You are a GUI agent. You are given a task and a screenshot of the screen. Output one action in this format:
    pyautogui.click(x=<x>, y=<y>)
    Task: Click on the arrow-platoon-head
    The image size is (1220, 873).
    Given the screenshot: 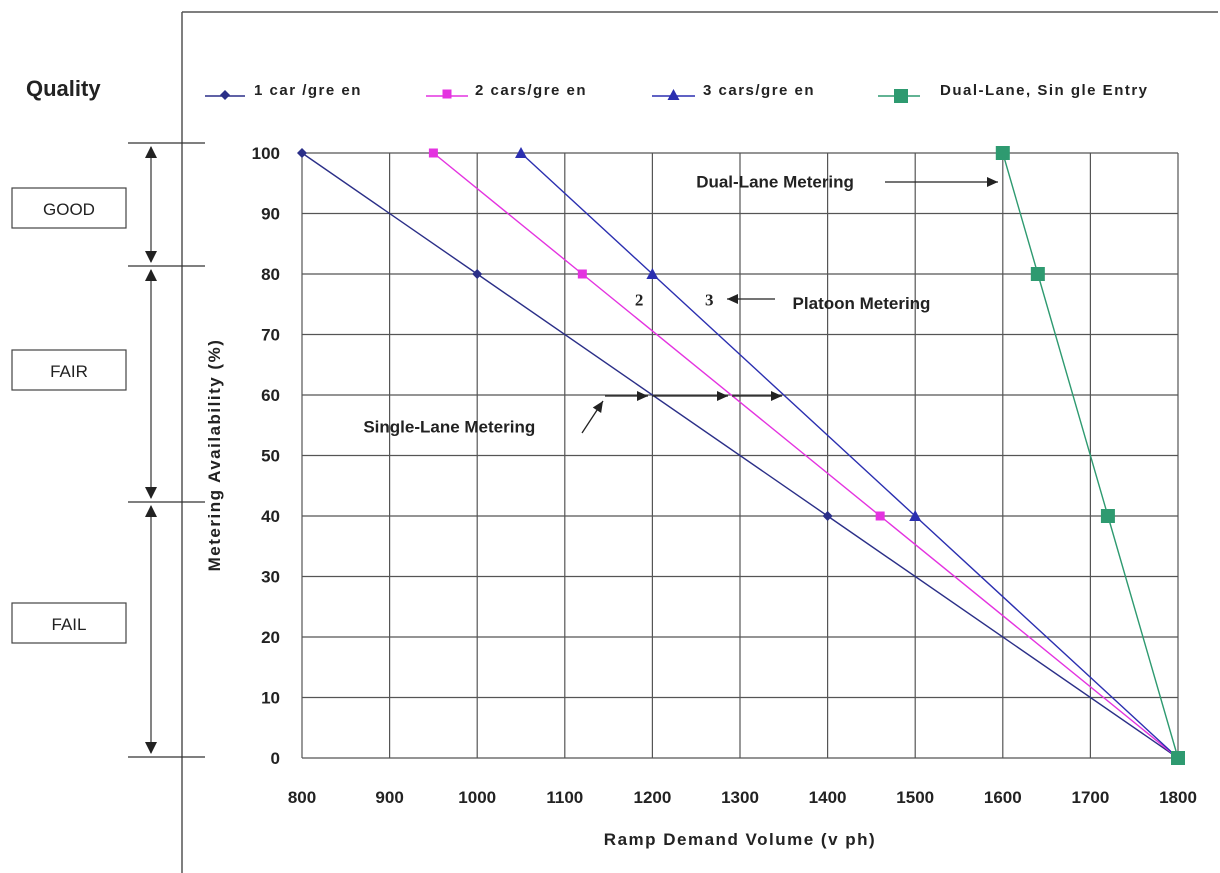 What is the action you would take?
    pyautogui.click(x=732, y=299)
    